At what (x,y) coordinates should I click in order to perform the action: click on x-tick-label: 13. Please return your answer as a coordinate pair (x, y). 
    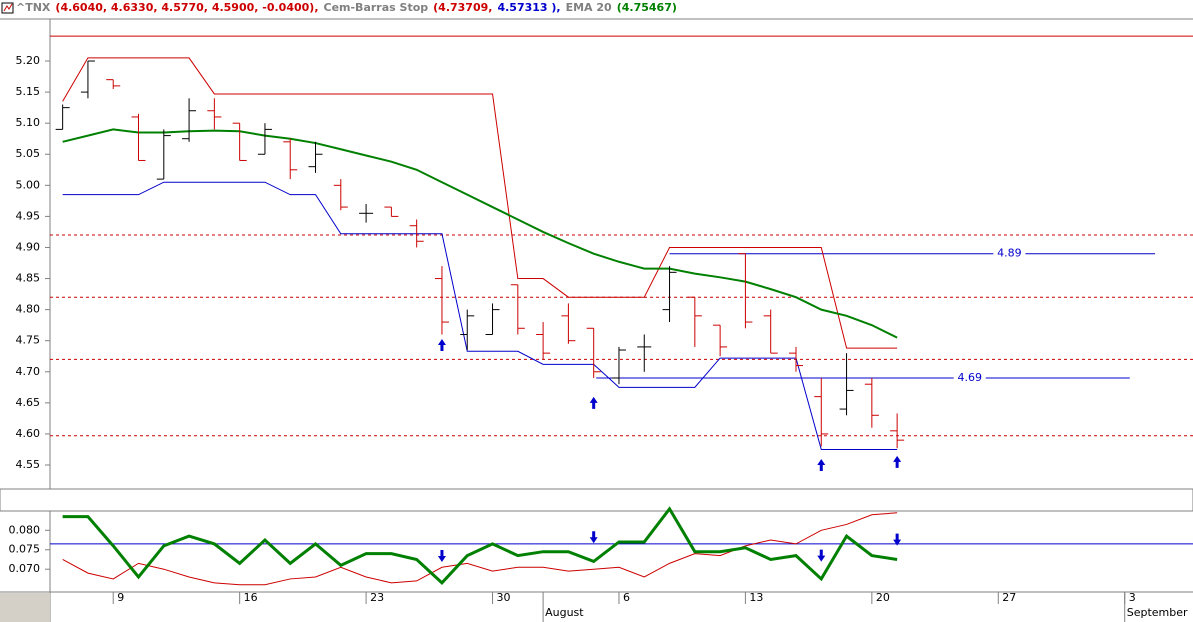
    Looking at the image, I should click on (756, 597).